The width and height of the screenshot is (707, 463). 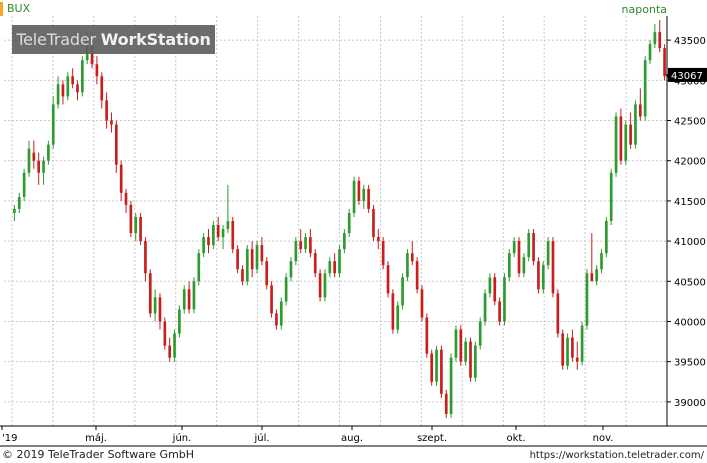 I want to click on x-tick-label: okt., so click(x=515, y=438).